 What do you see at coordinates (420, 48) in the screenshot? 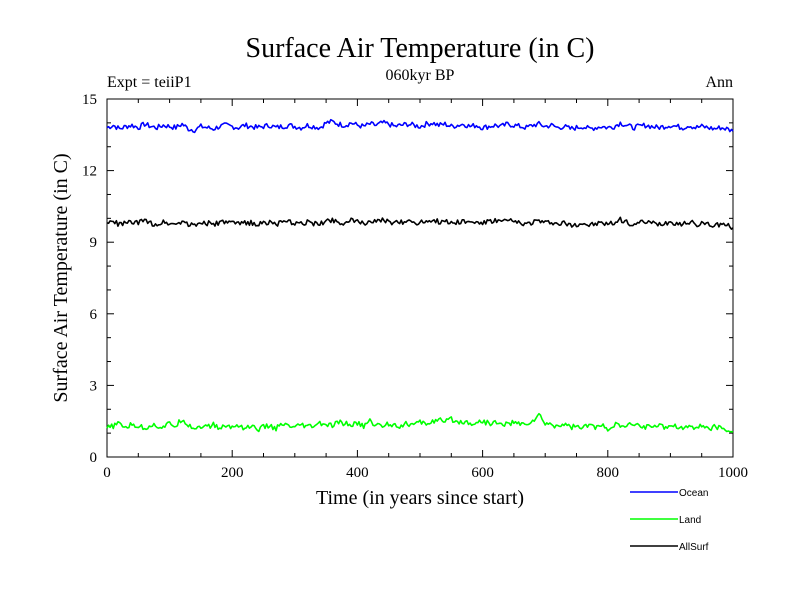
I see `chart-title: Surface Air Temperature (in C)` at bounding box center [420, 48].